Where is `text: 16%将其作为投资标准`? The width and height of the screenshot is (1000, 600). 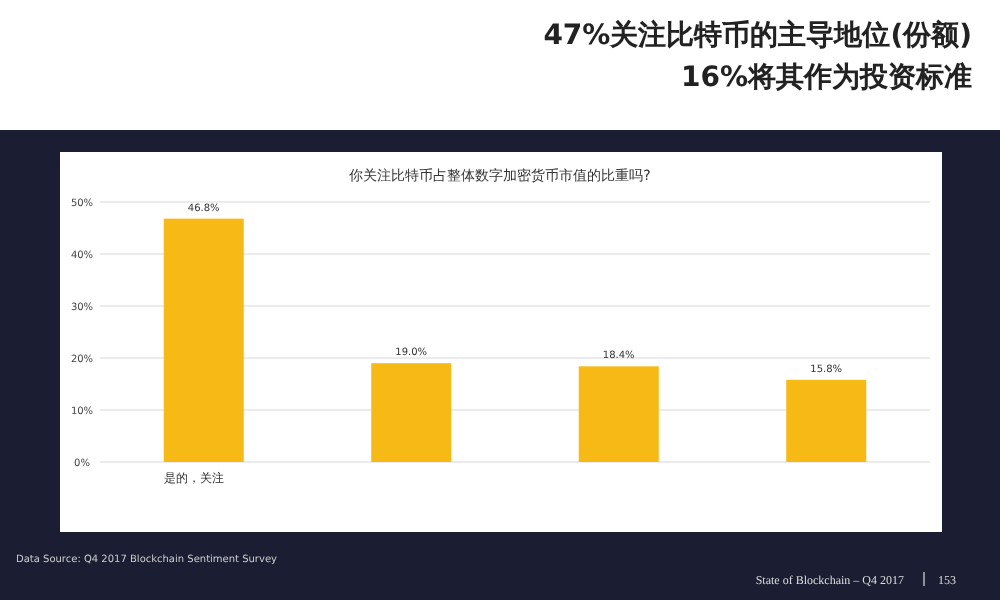
text: 16%将其作为投资标准 is located at coordinates (826, 78).